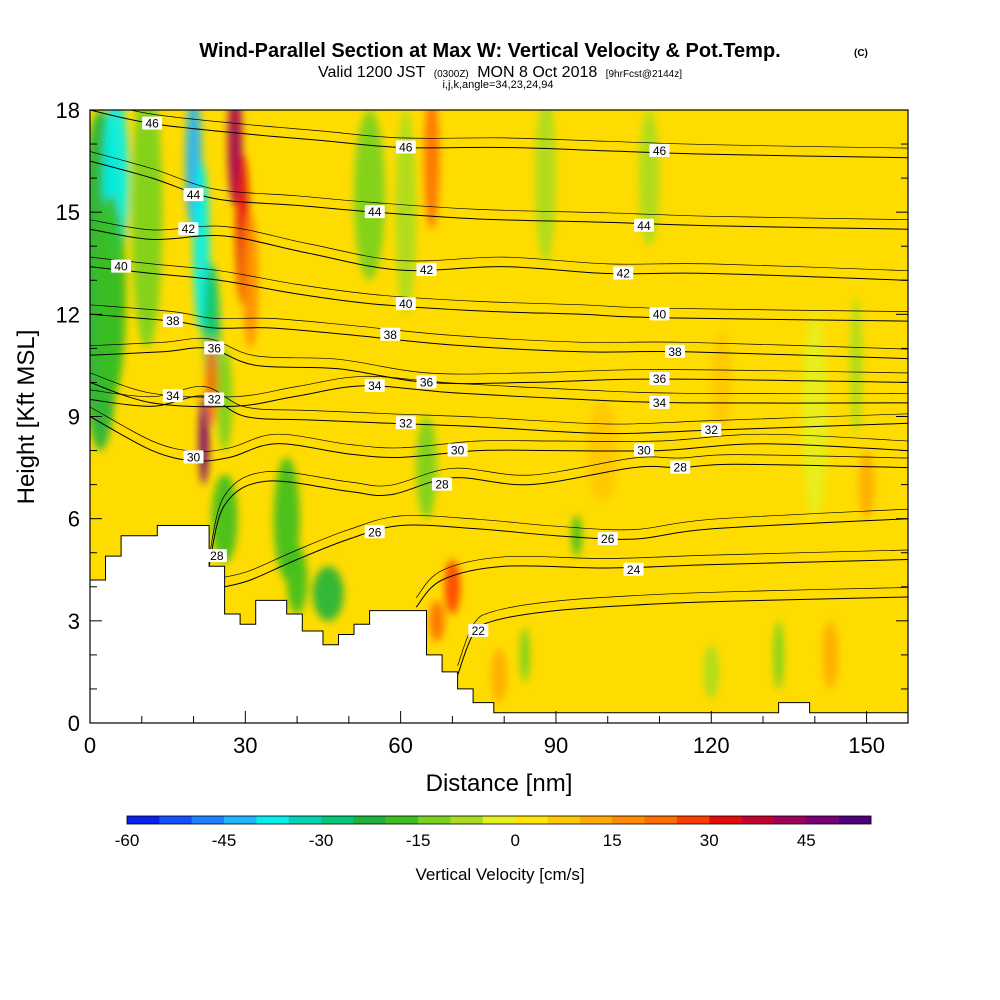 Image resolution: width=1000 pixels, height=1000 pixels. Describe the element at coordinates (374, 385) in the screenshot. I see `isotherm-label-extra-12: 34` at that location.